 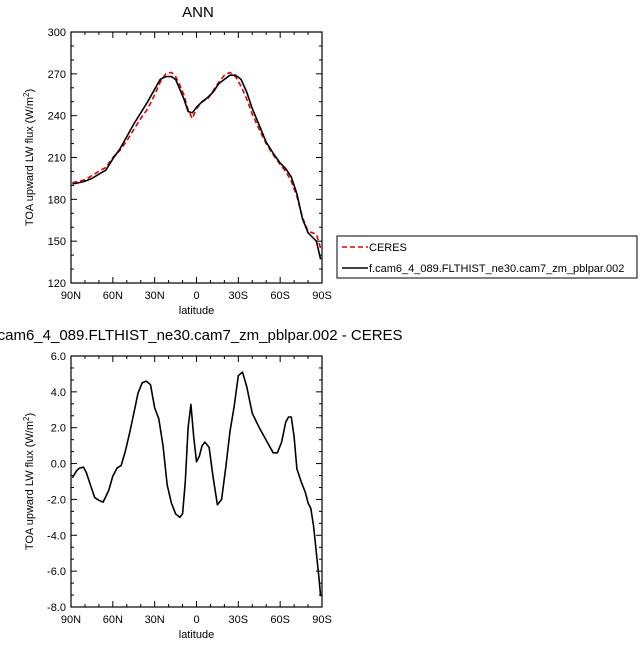 What do you see at coordinates (57, 33) in the screenshot?
I see `top-ytick-label: 300` at bounding box center [57, 33].